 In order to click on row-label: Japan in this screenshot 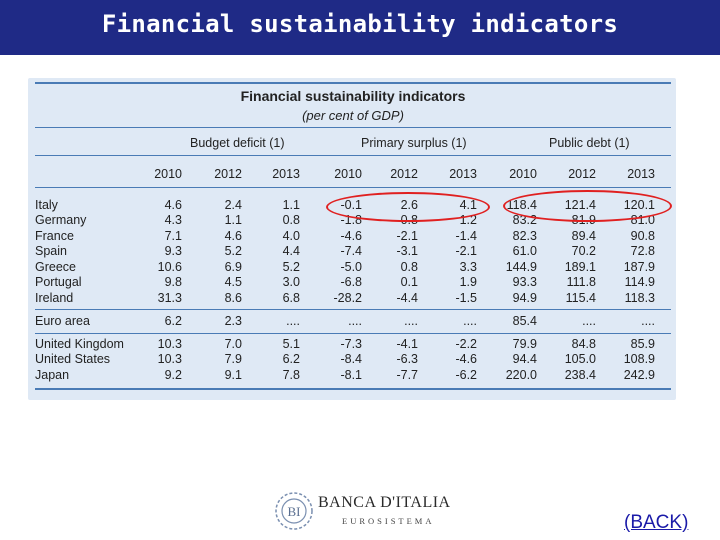, I will do `click(52, 375)`.